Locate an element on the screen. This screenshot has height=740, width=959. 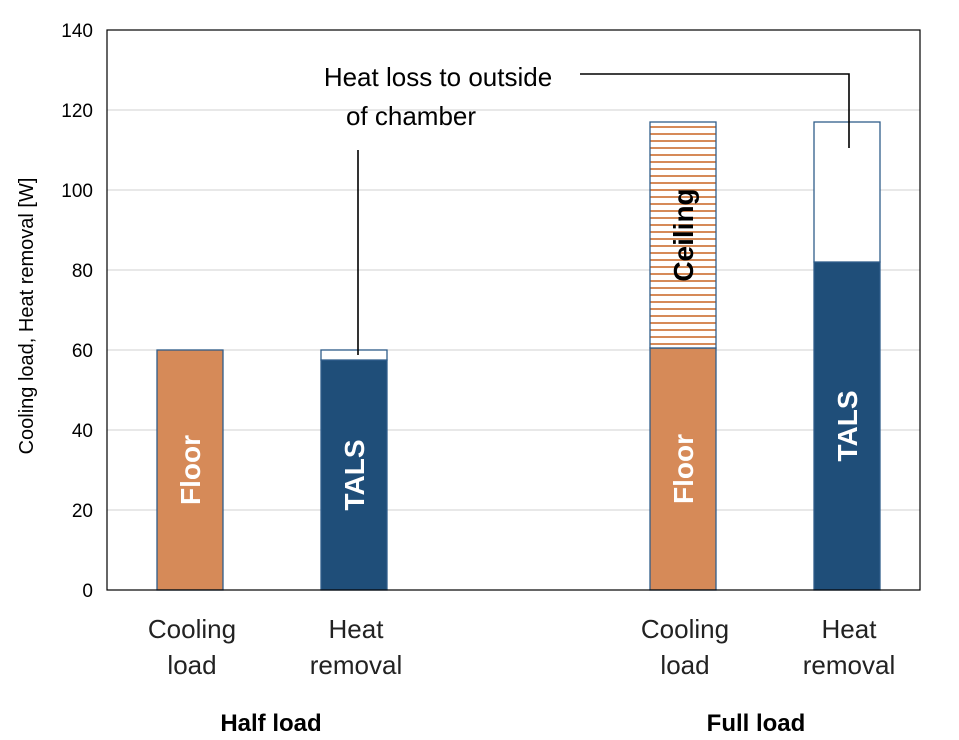
y-tick-label: 80 is located at coordinates (82, 271).